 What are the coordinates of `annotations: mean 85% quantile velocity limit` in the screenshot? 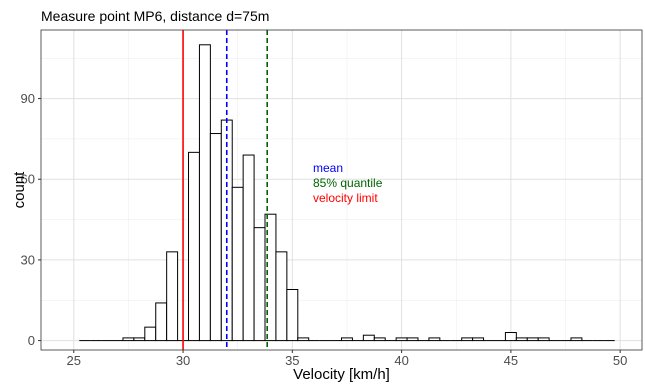 It's located at (348, 183).